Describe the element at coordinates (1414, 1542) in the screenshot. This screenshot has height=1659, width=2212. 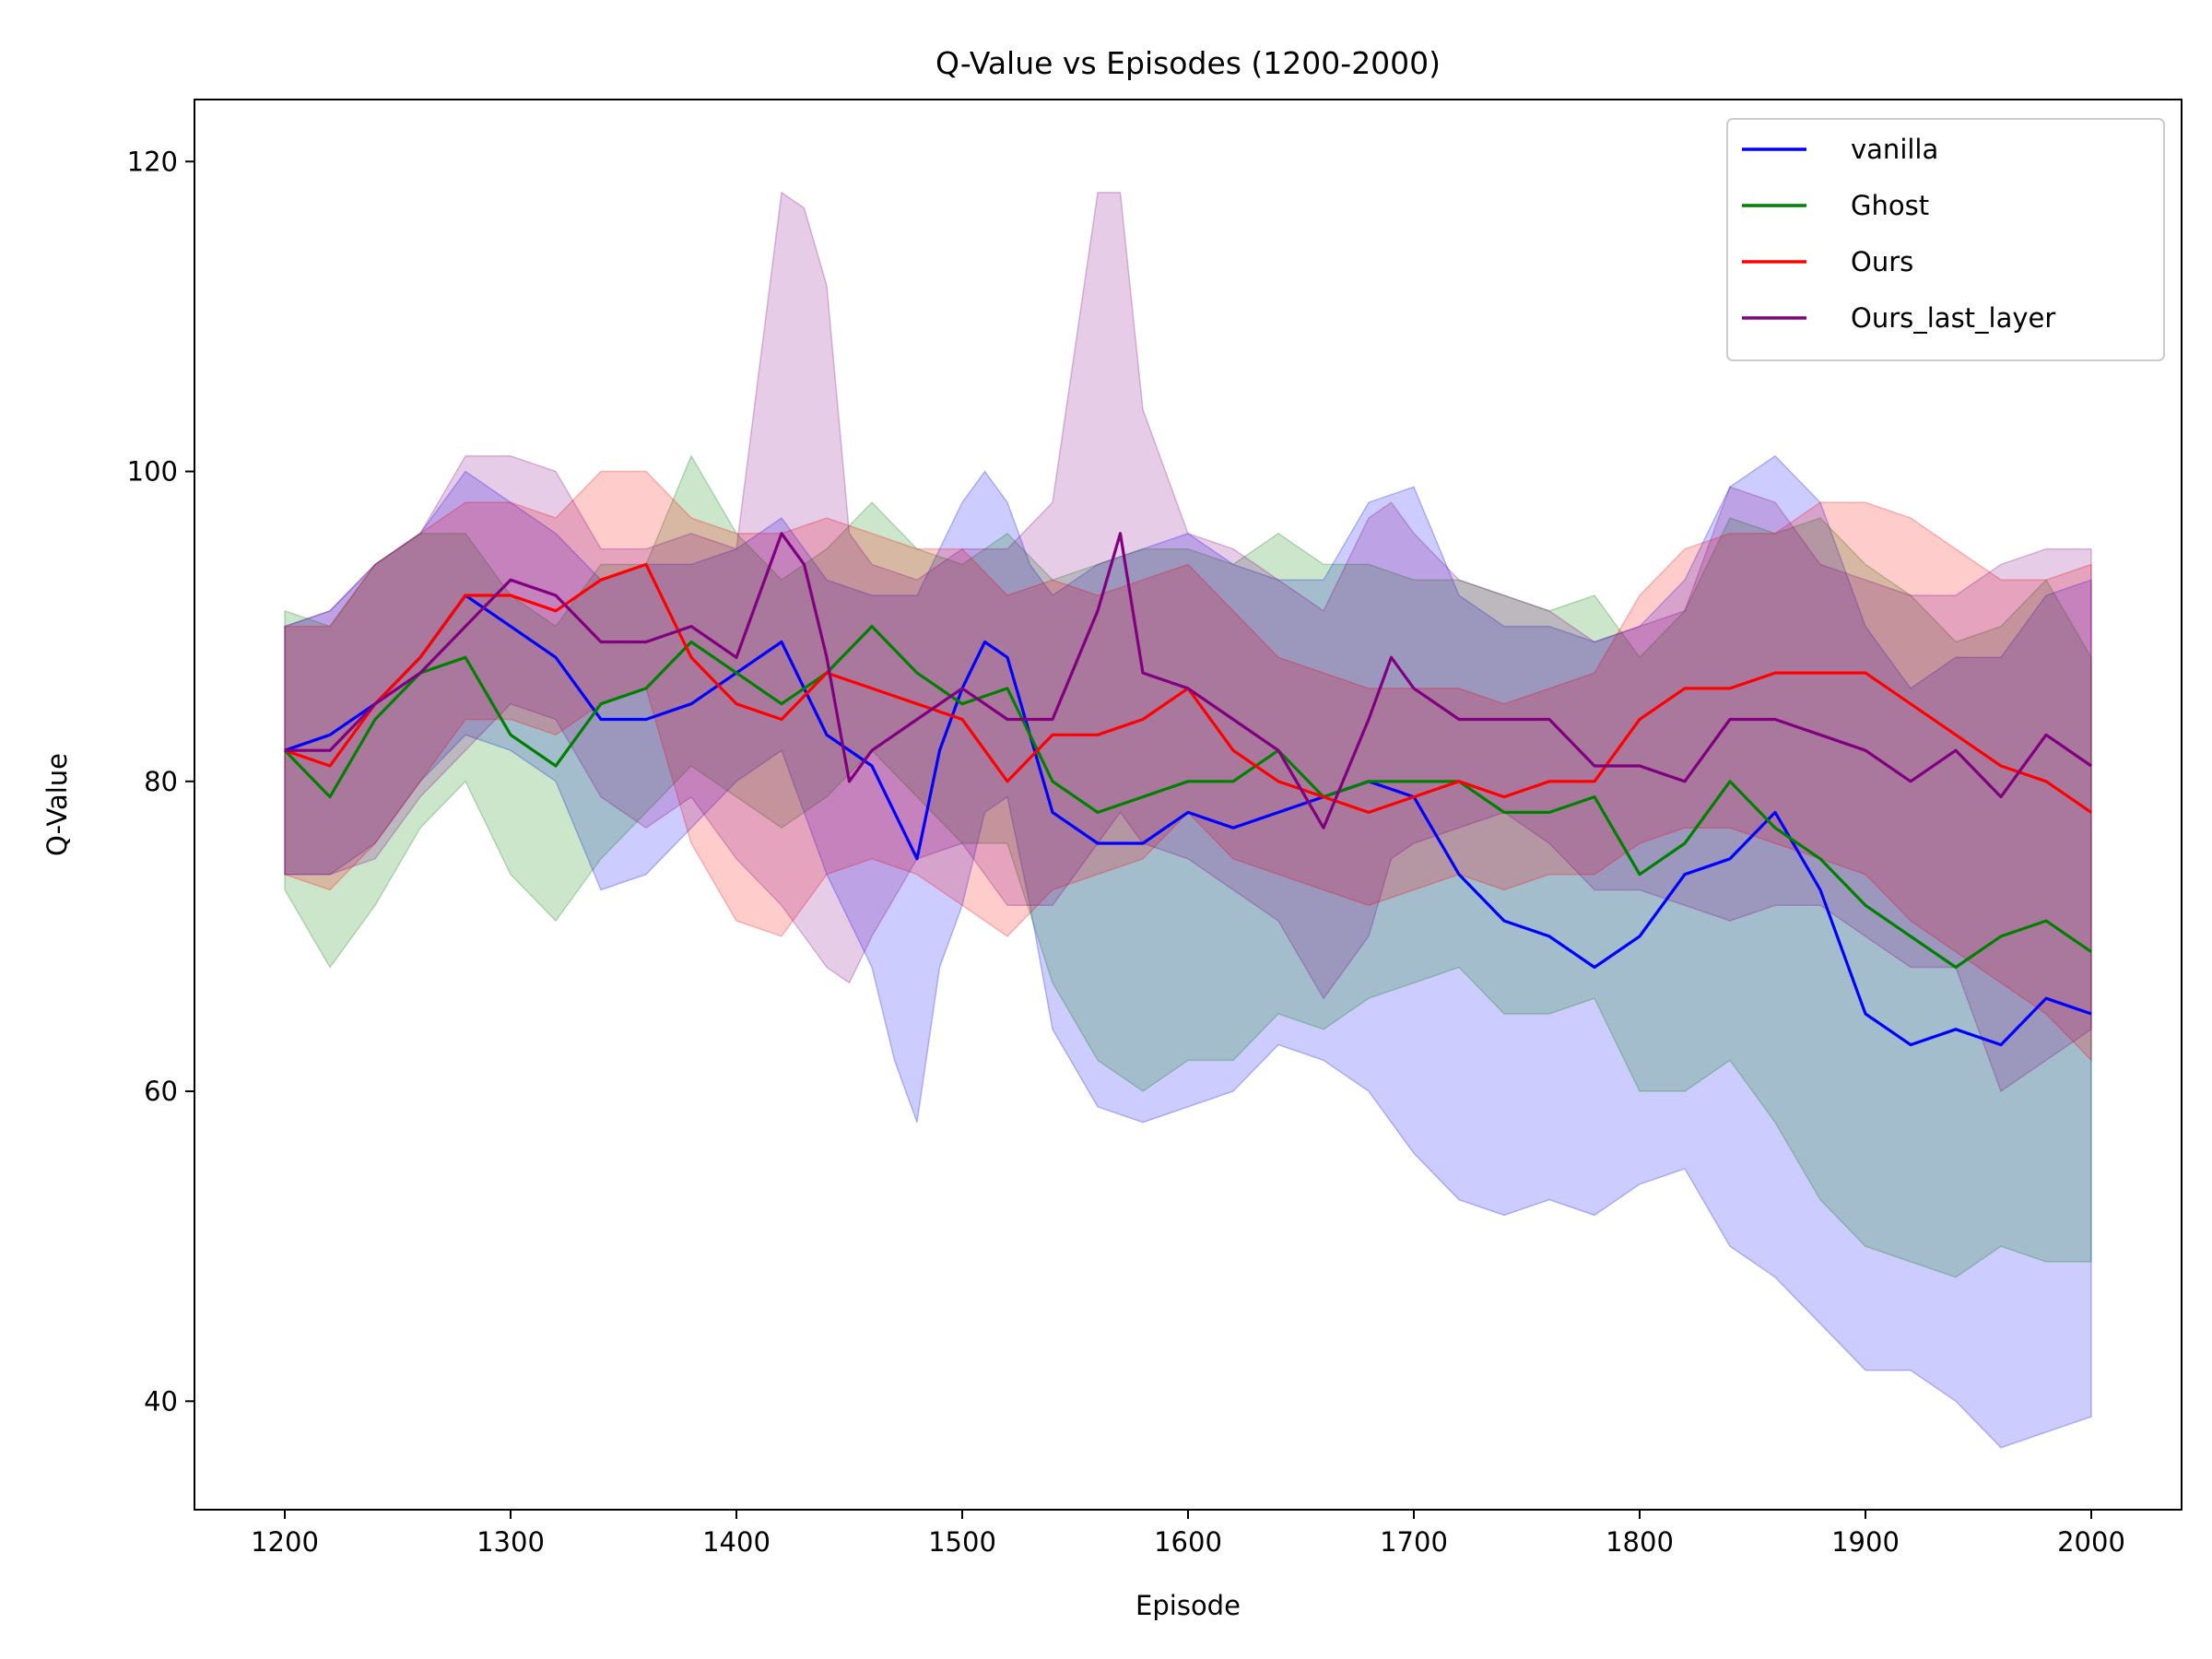
I see `x-tick-label: 1700` at that location.